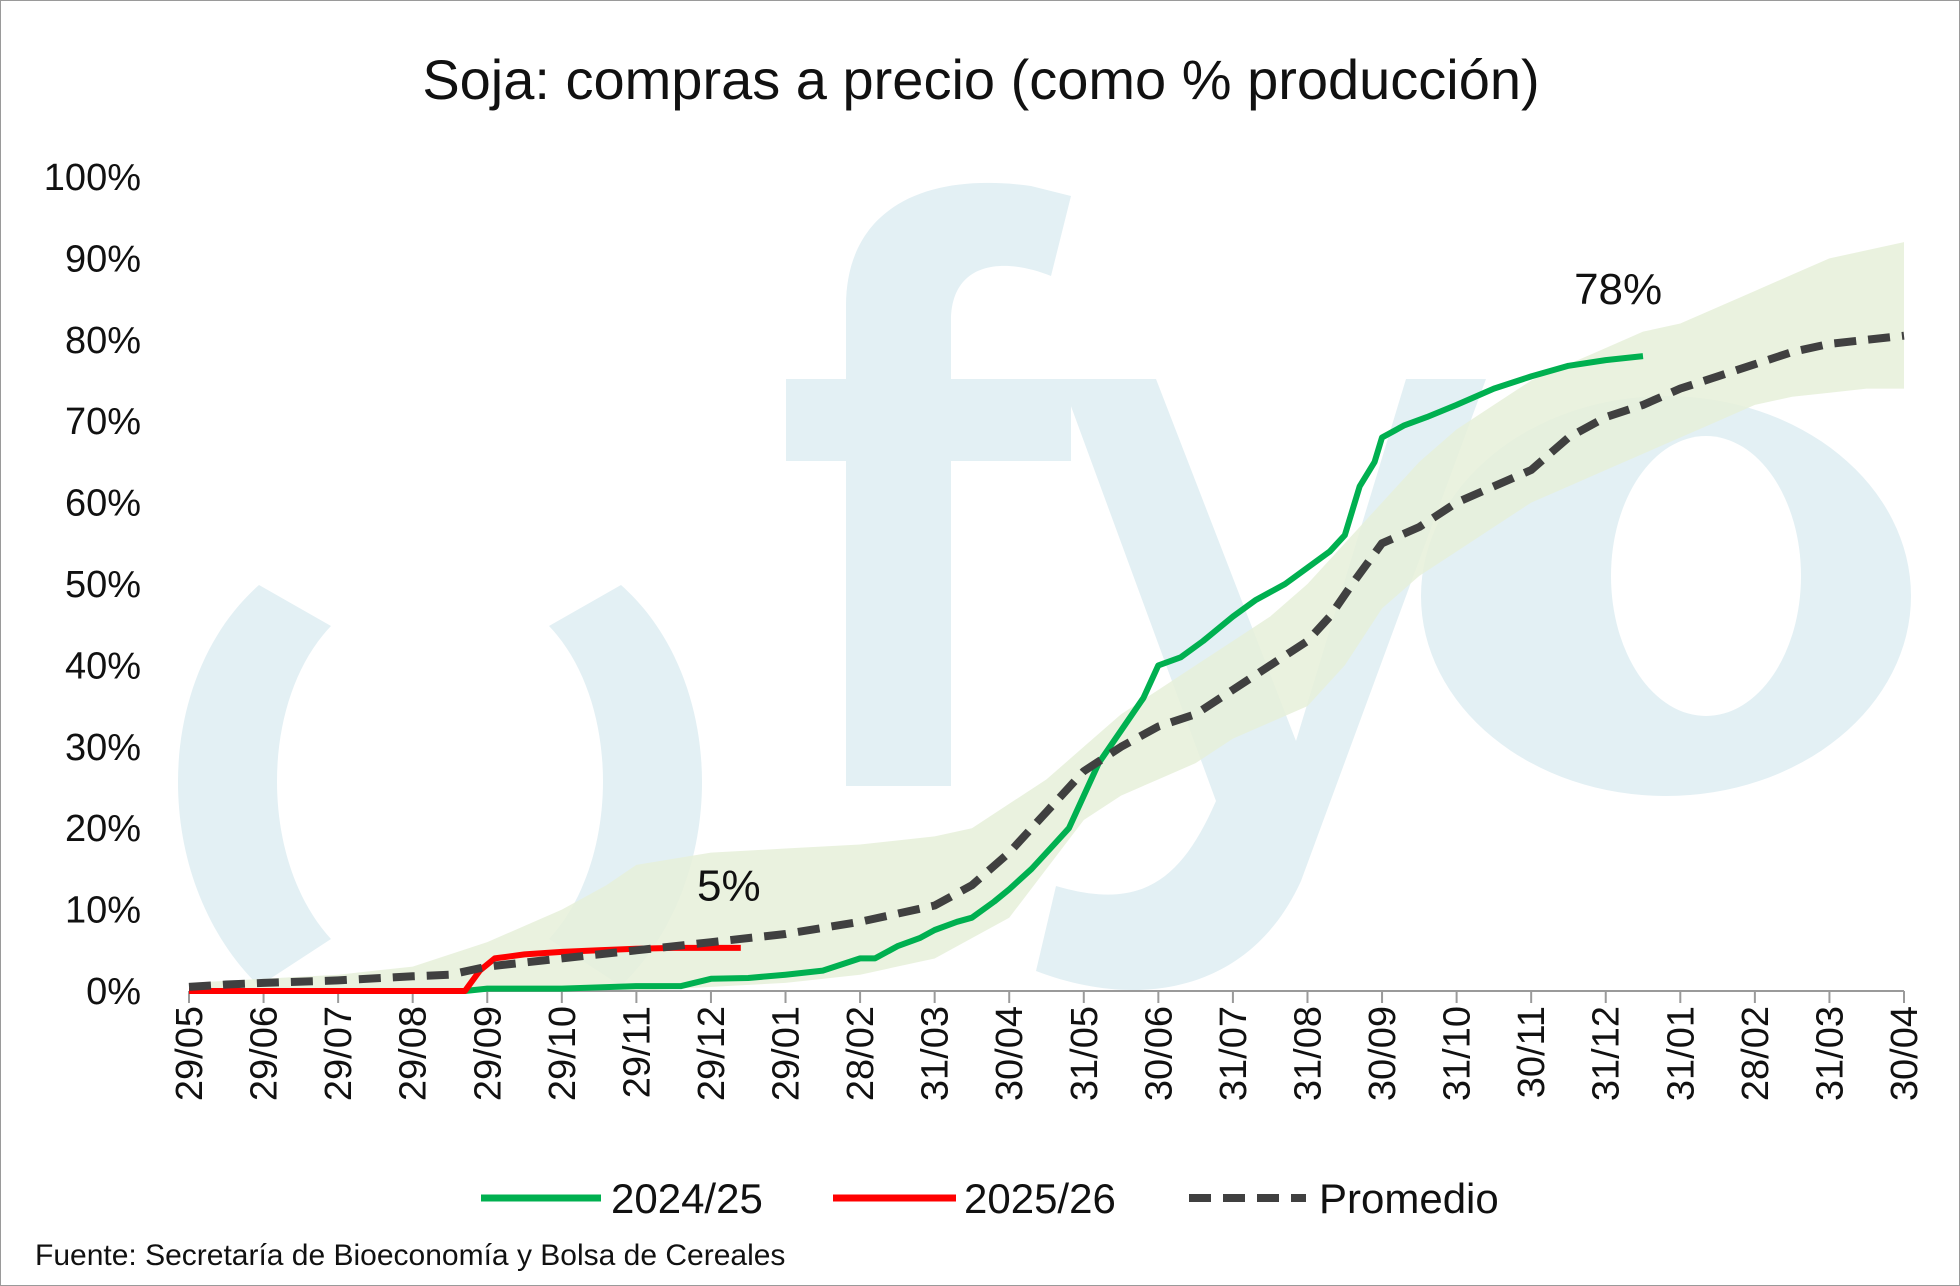  What do you see at coordinates (103, 259) in the screenshot?
I see `y-tick-label: 90%` at bounding box center [103, 259].